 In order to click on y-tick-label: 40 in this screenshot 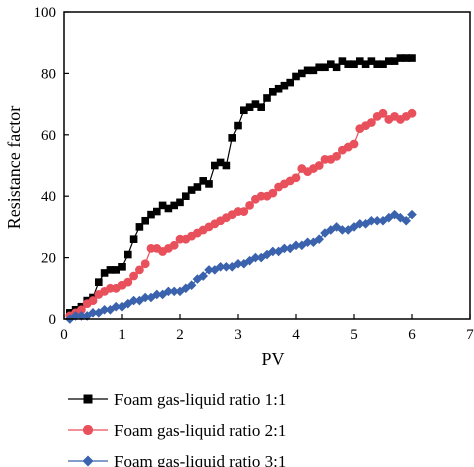, I will do `click(48, 197)`.